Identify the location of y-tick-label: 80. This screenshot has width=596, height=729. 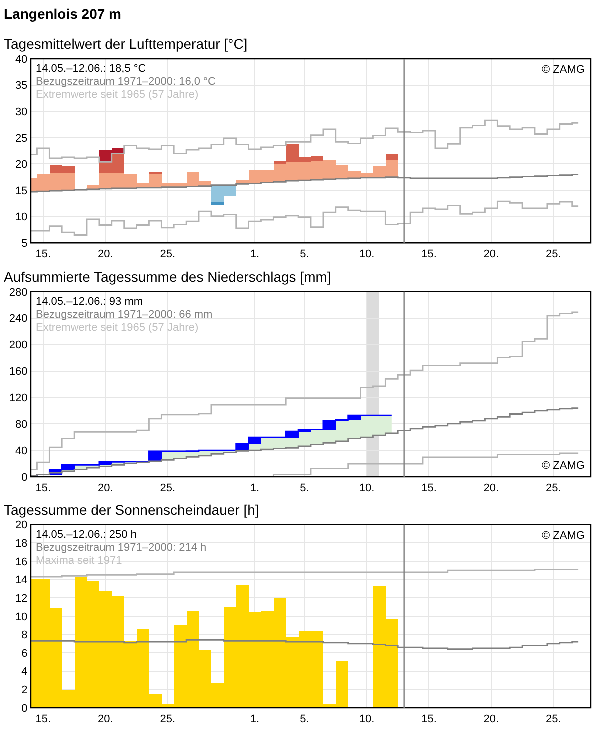
(21, 425).